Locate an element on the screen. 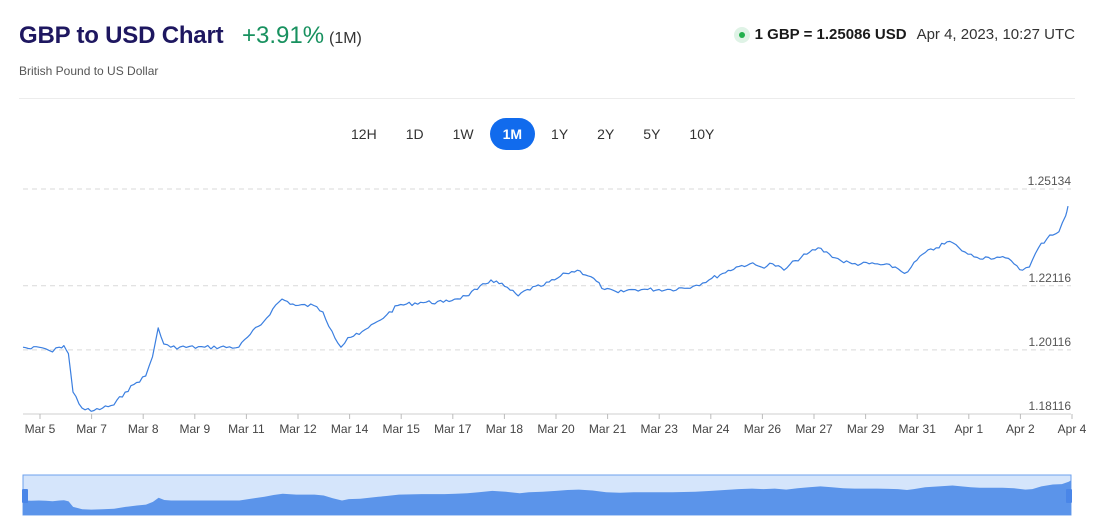 The width and height of the screenshot is (1099, 530). tab-10y: 10Y is located at coordinates (702, 134).